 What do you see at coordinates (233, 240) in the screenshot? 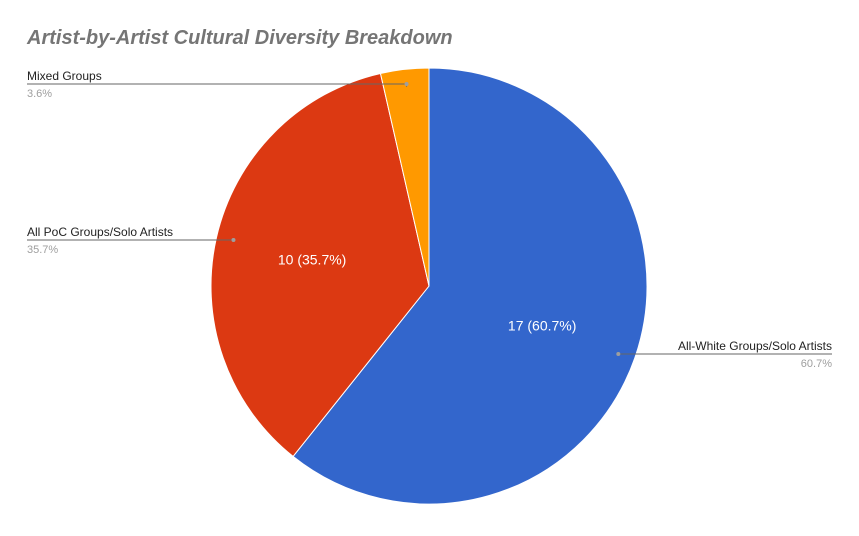
I see `leader-dot-all-poc-groups-solo-artists` at bounding box center [233, 240].